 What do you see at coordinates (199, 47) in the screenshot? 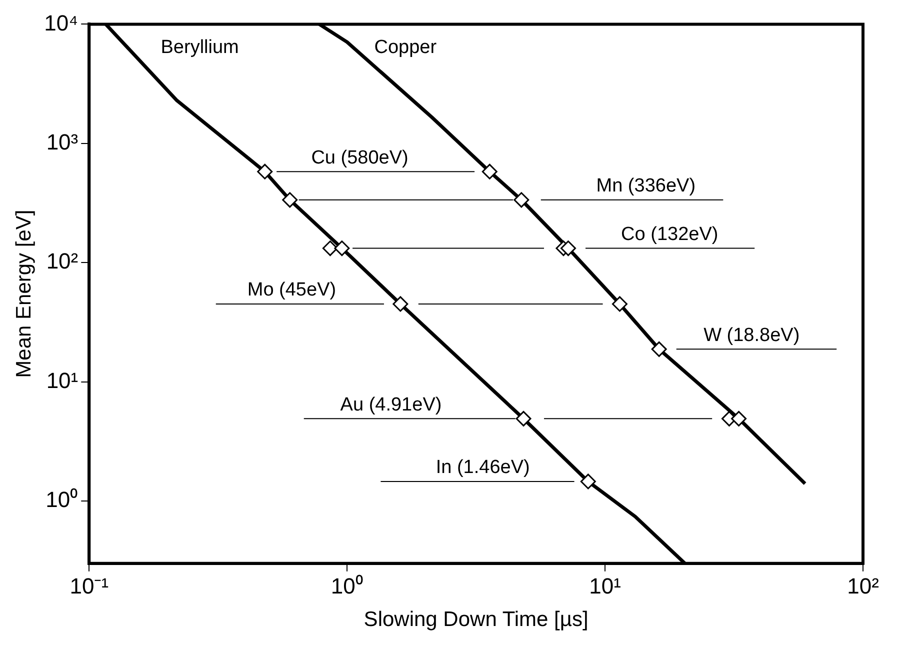
I see `series-label: Beryllium` at bounding box center [199, 47].